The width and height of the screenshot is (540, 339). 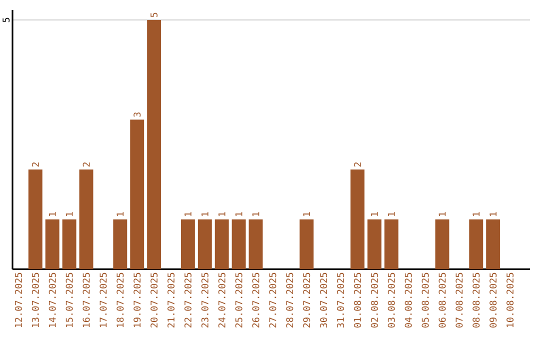 What do you see at coordinates (103, 300) in the screenshot?
I see `x-tick-label: 17.07.2025` at bounding box center [103, 300].